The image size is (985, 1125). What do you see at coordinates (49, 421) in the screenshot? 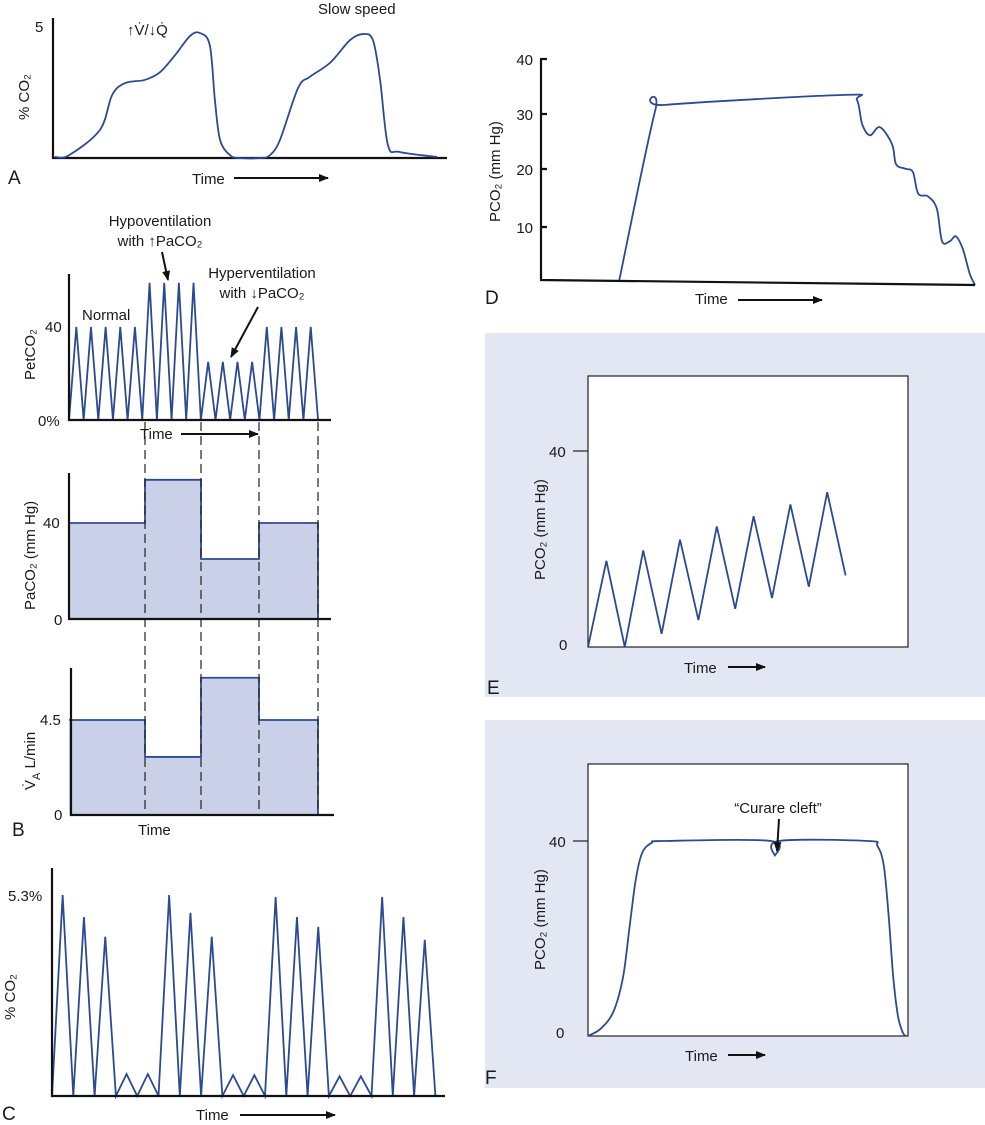
I see `panel-b-ytick-0: 0%` at bounding box center [49, 421].